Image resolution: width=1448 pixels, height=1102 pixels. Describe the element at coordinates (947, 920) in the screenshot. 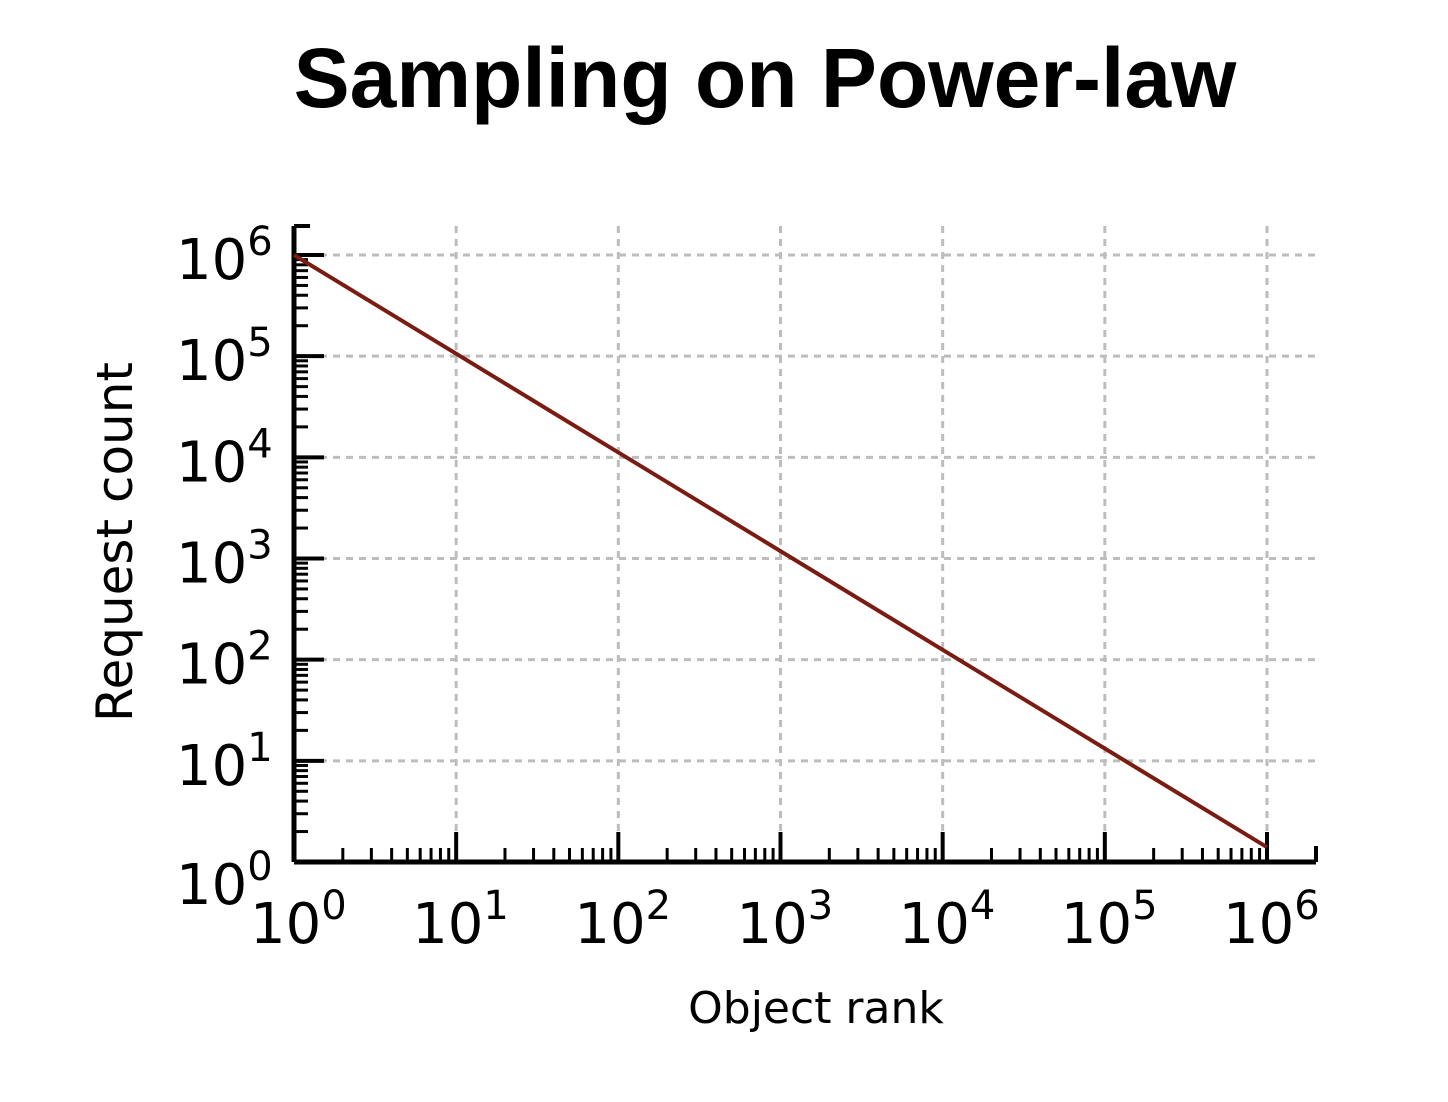

I see `x-tick-label: 10⁴` at that location.